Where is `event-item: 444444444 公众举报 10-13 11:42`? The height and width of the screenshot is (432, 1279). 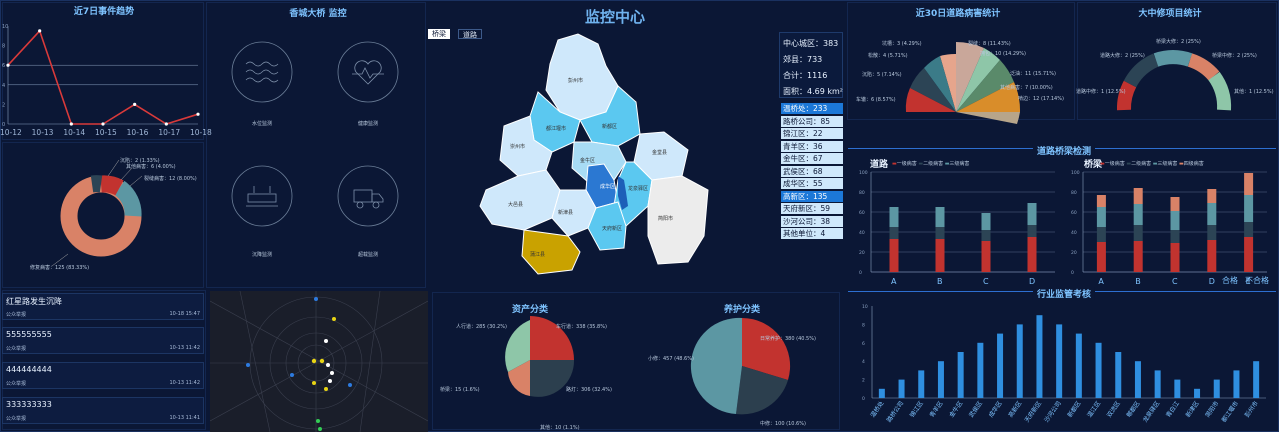
event-item: 444444444 公众举报 10-13 11:42 is located at coordinates (103, 375).